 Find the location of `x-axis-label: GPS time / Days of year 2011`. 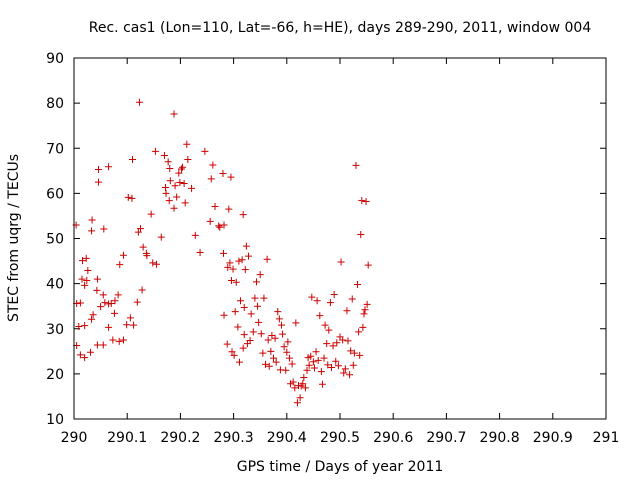

x-axis-label: GPS time / Days of year 2011 is located at coordinates (340, 467).